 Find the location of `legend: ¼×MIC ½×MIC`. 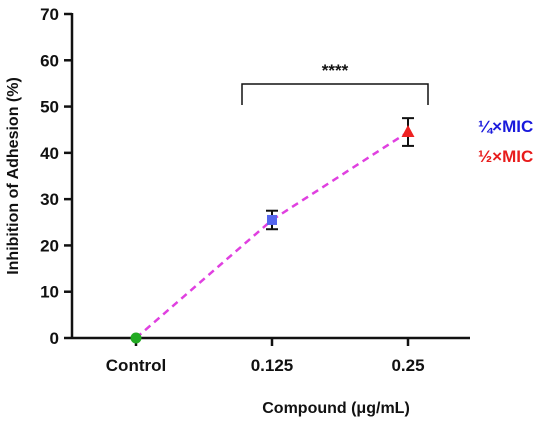

legend: ¼×MIC ½×MIC is located at coordinates (505, 141).